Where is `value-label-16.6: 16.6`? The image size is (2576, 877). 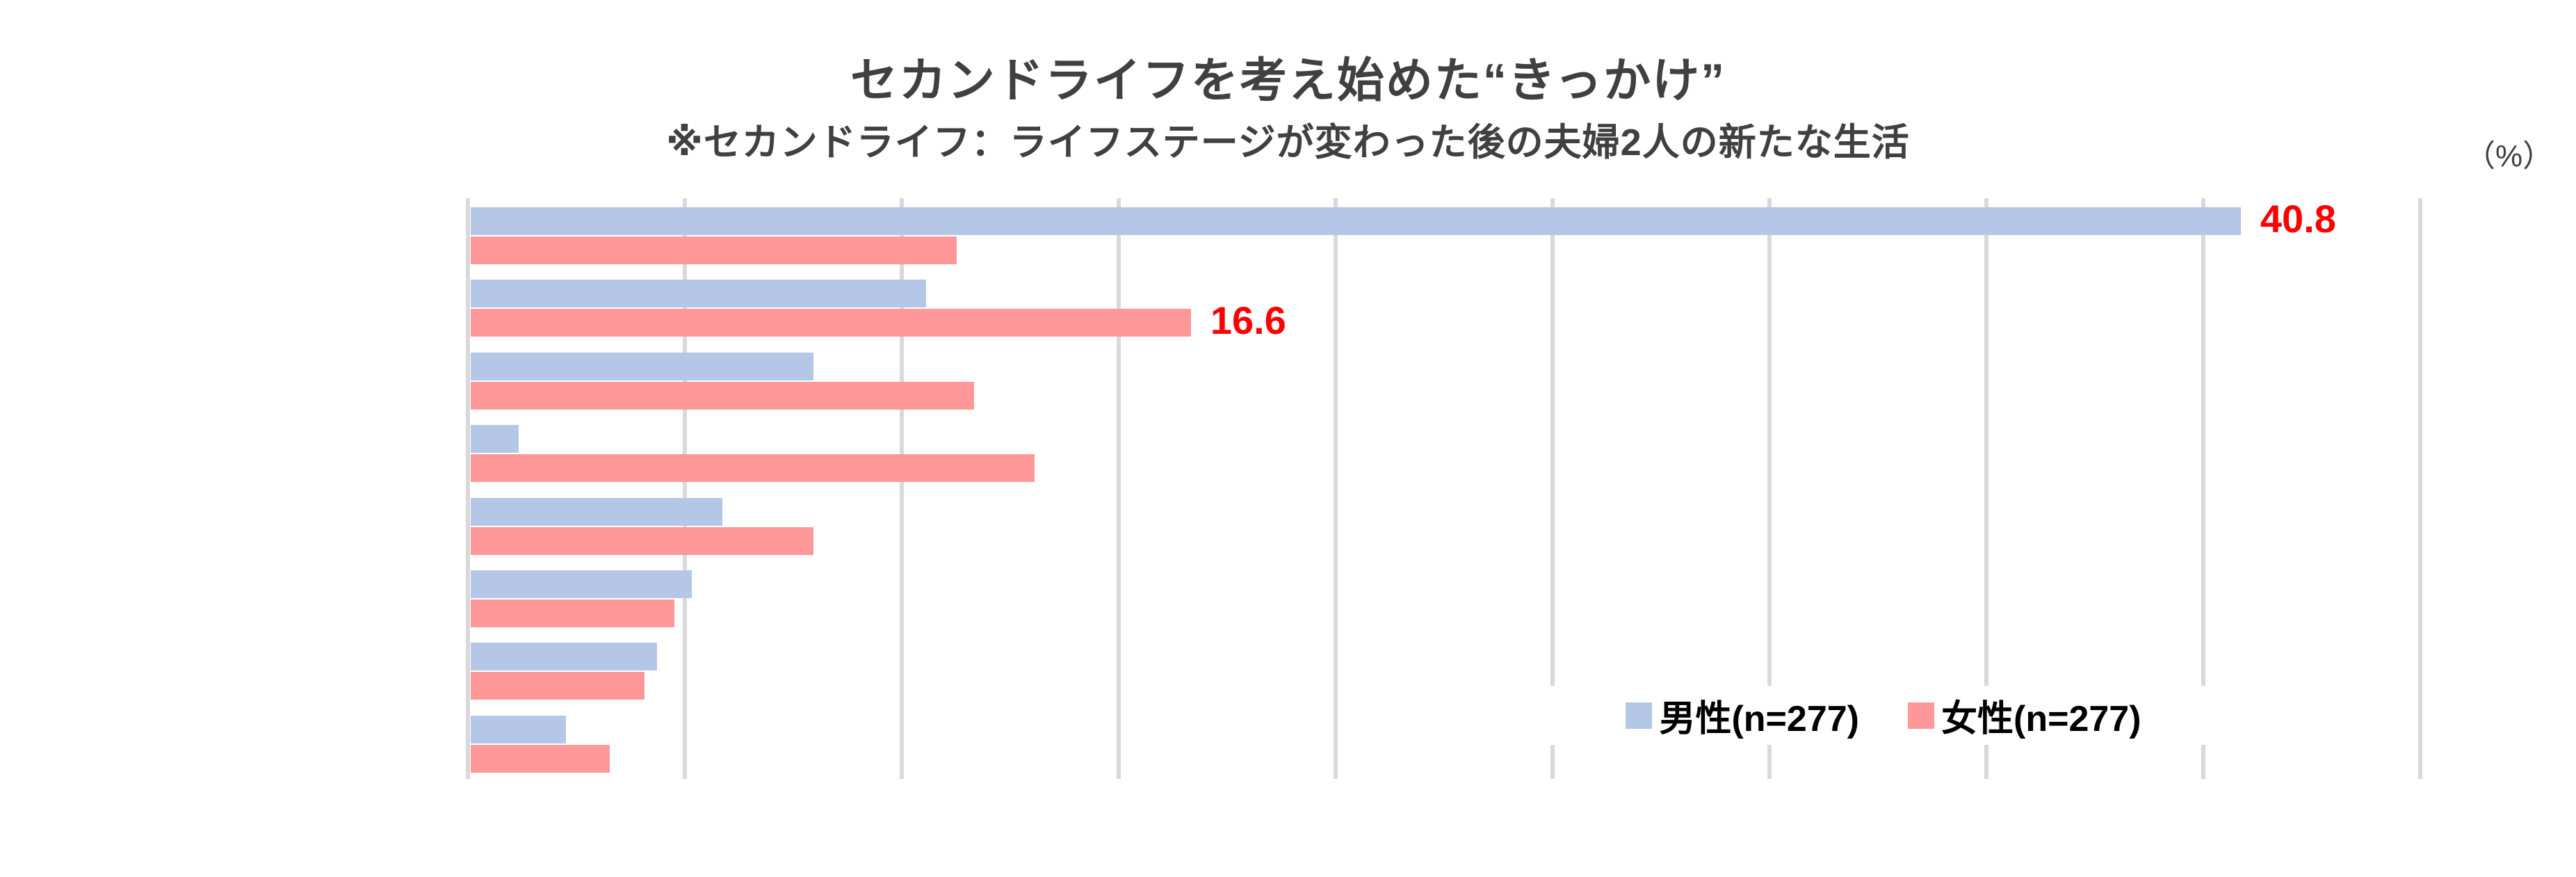 value-label-16.6: 16.6 is located at coordinates (1248, 320).